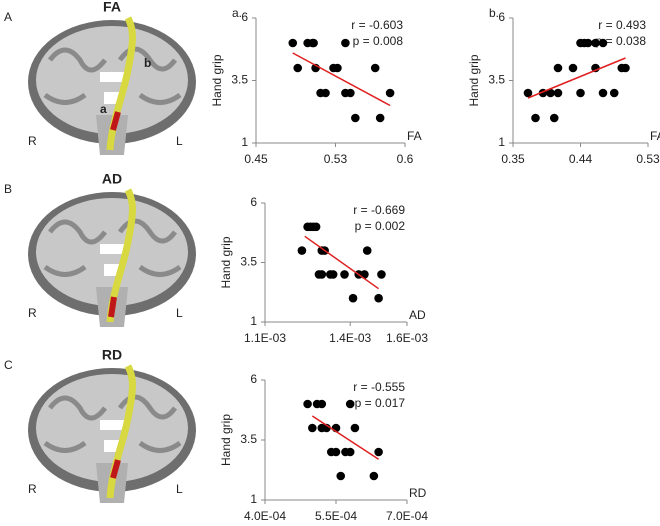 The image size is (660, 526). Describe the element at coordinates (237, 13) in the screenshot. I see `panel-label: a.` at that location.